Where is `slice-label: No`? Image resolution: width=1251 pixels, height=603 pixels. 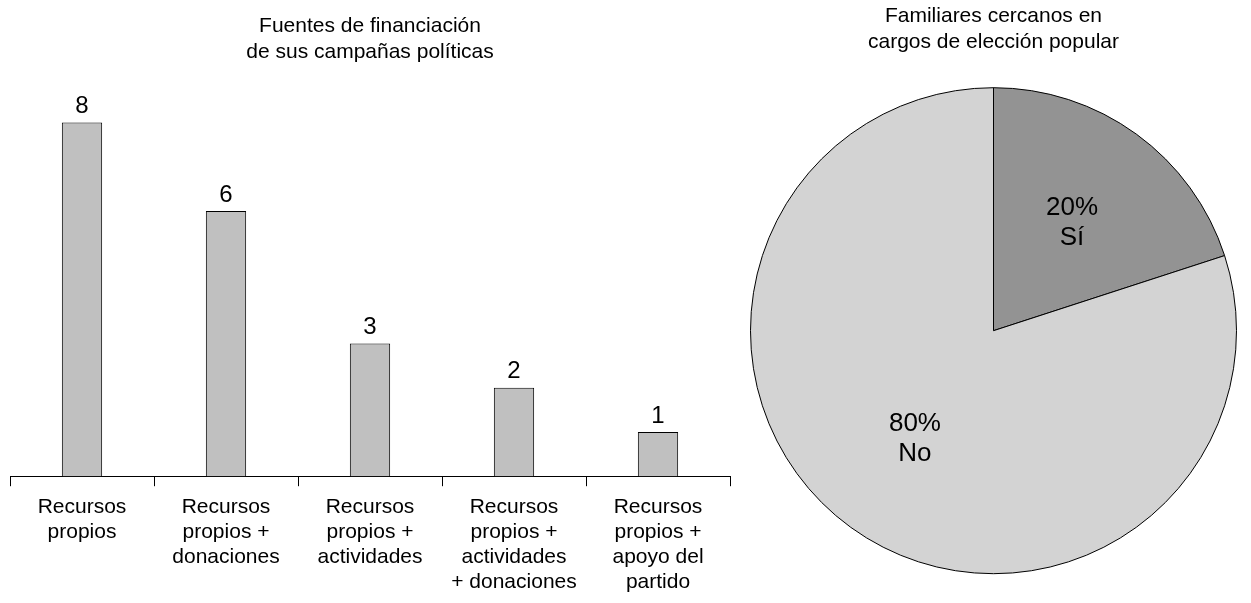 slice-label: No is located at coordinates (915, 452).